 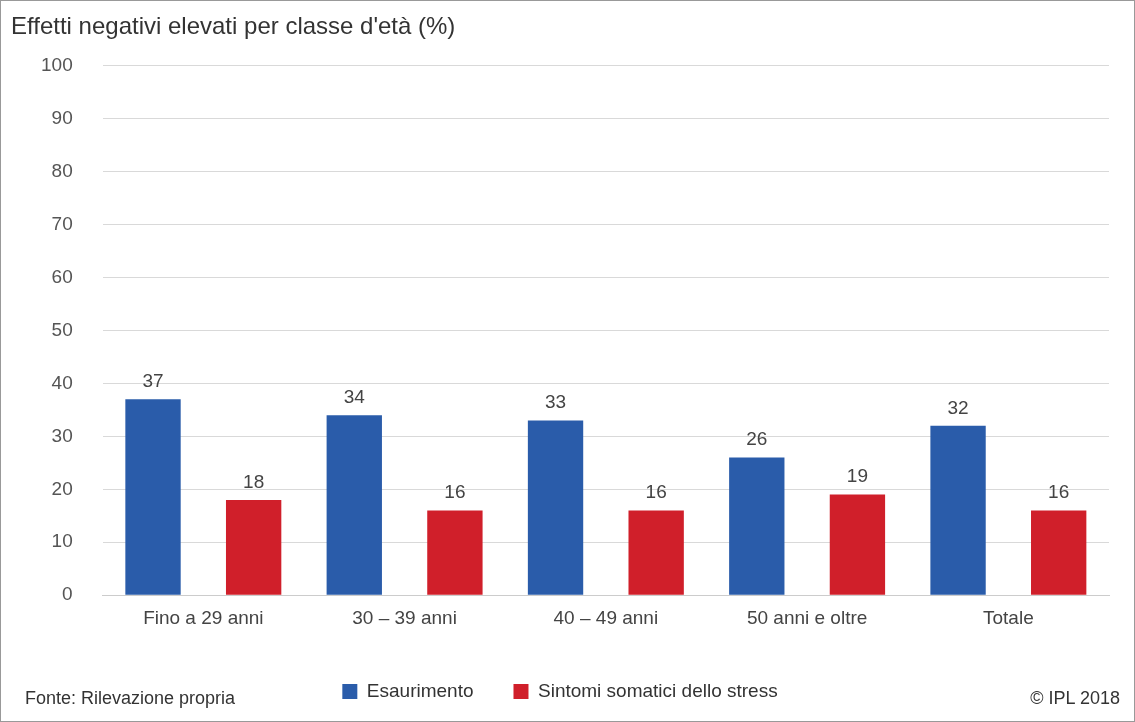 What do you see at coordinates (420, 690) in the screenshot?
I see `legend-label: Esaurimento` at bounding box center [420, 690].